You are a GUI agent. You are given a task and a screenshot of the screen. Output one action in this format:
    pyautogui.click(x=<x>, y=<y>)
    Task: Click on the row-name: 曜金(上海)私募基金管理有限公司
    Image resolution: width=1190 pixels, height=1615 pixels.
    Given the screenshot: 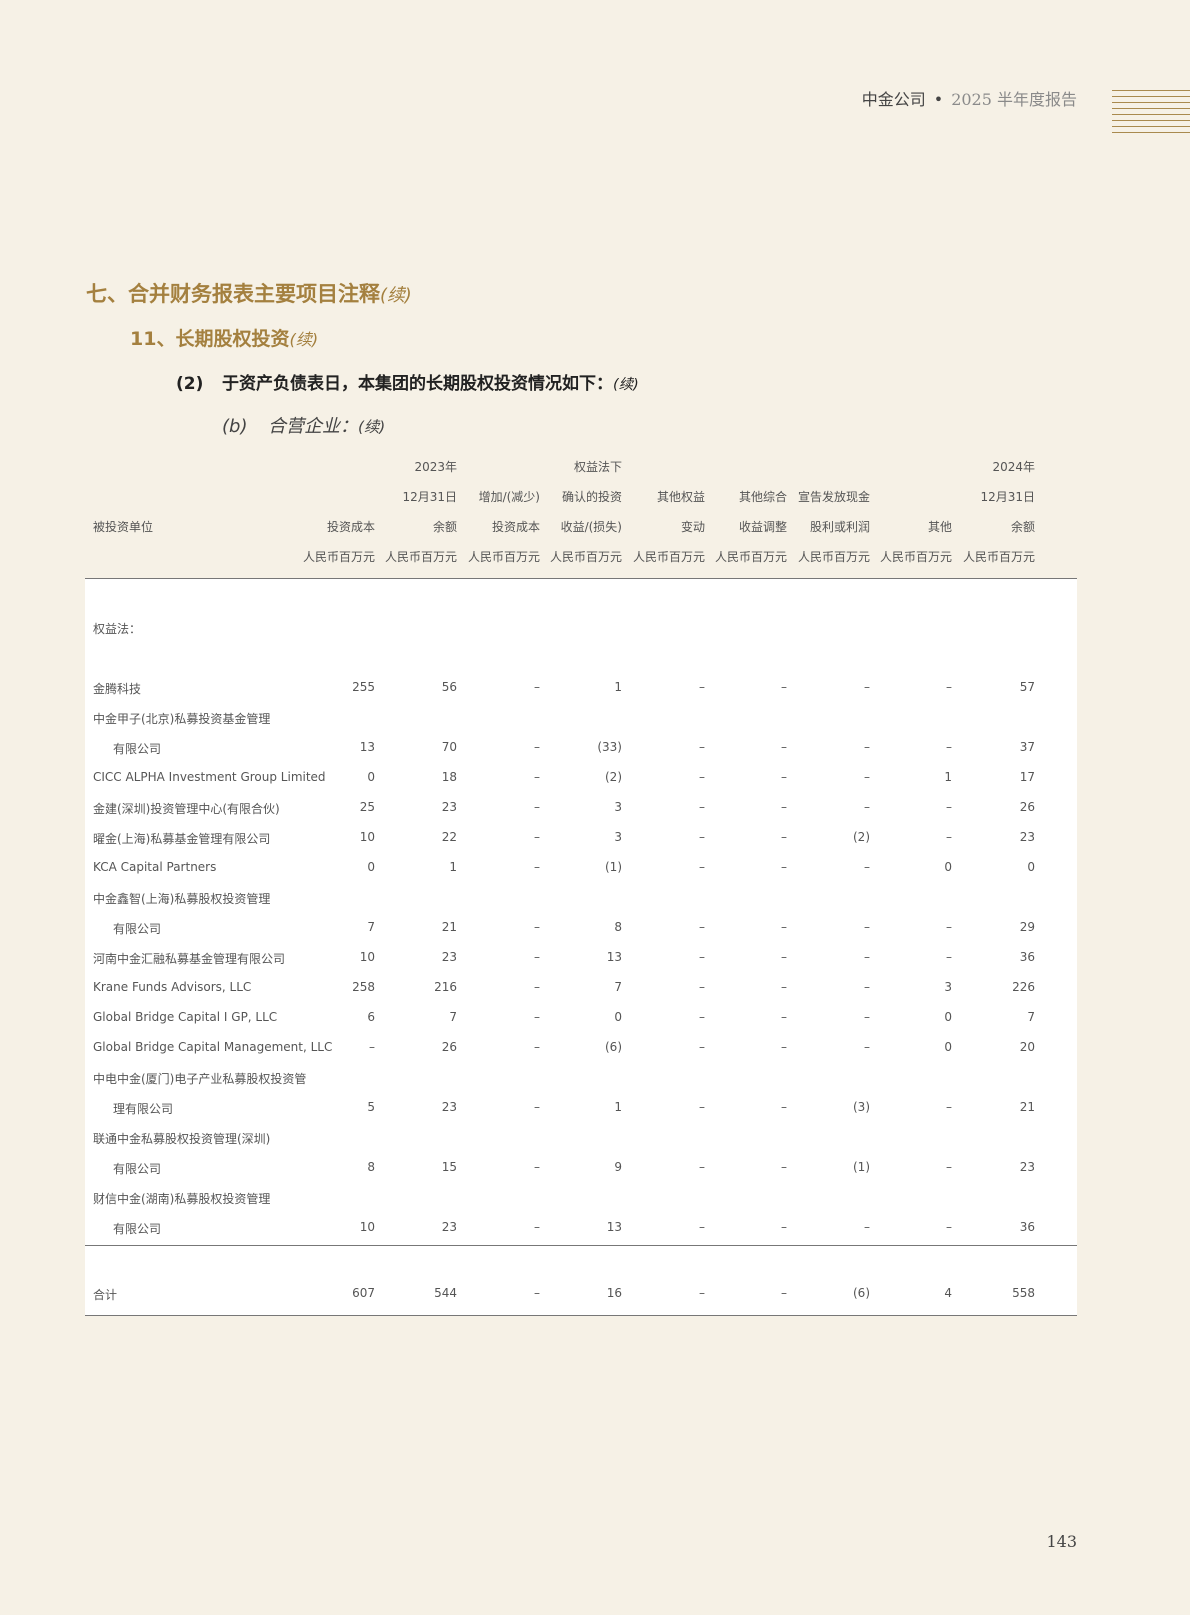 What is the action you would take?
    pyautogui.click(x=182, y=839)
    